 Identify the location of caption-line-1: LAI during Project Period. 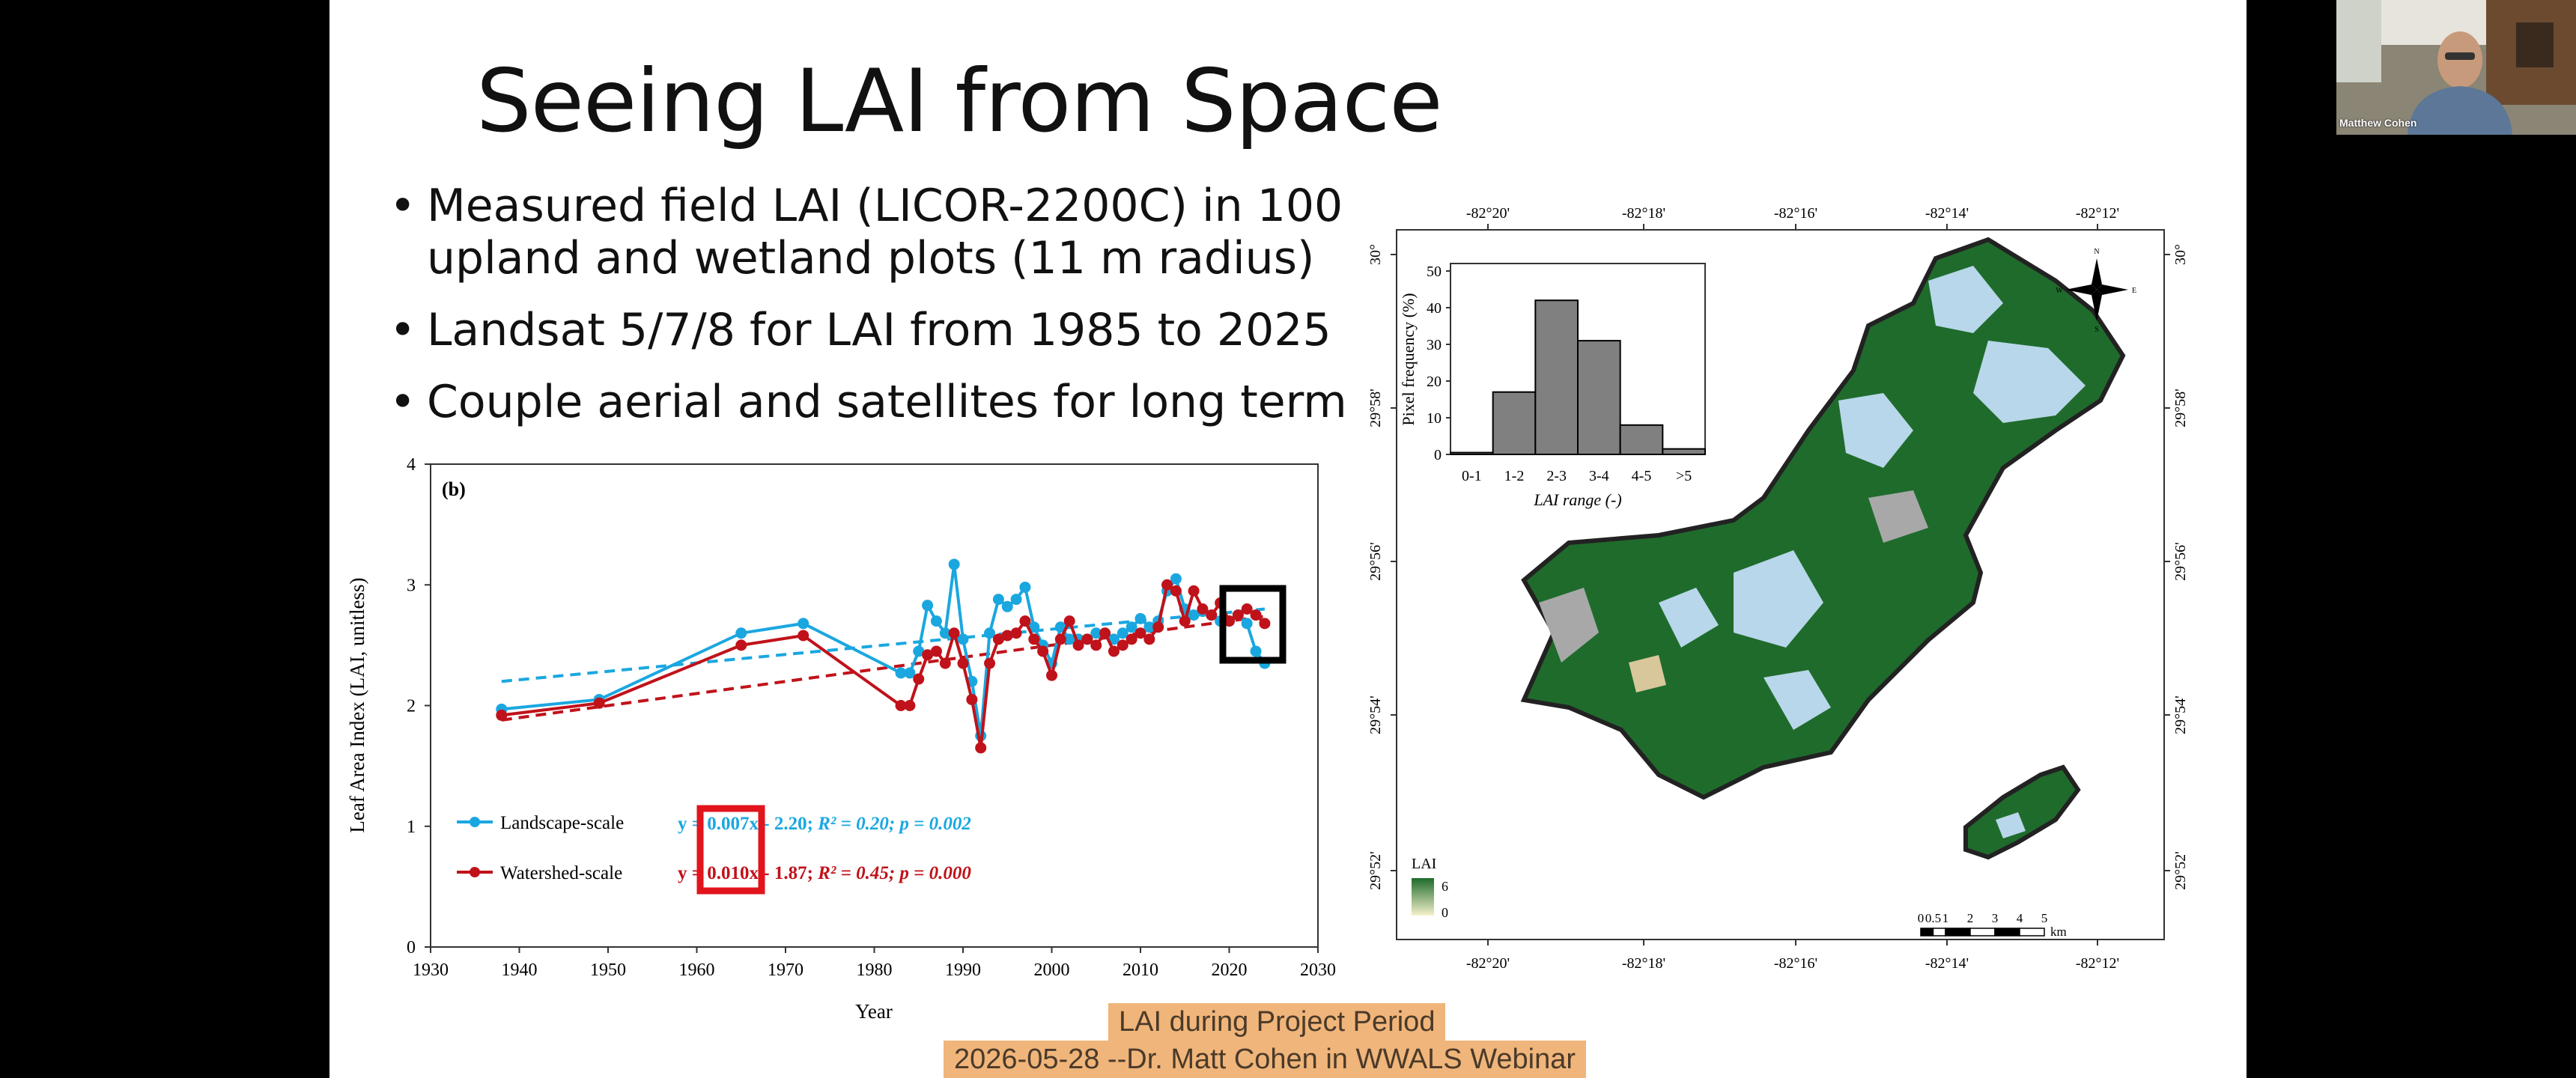
(1277, 1022).